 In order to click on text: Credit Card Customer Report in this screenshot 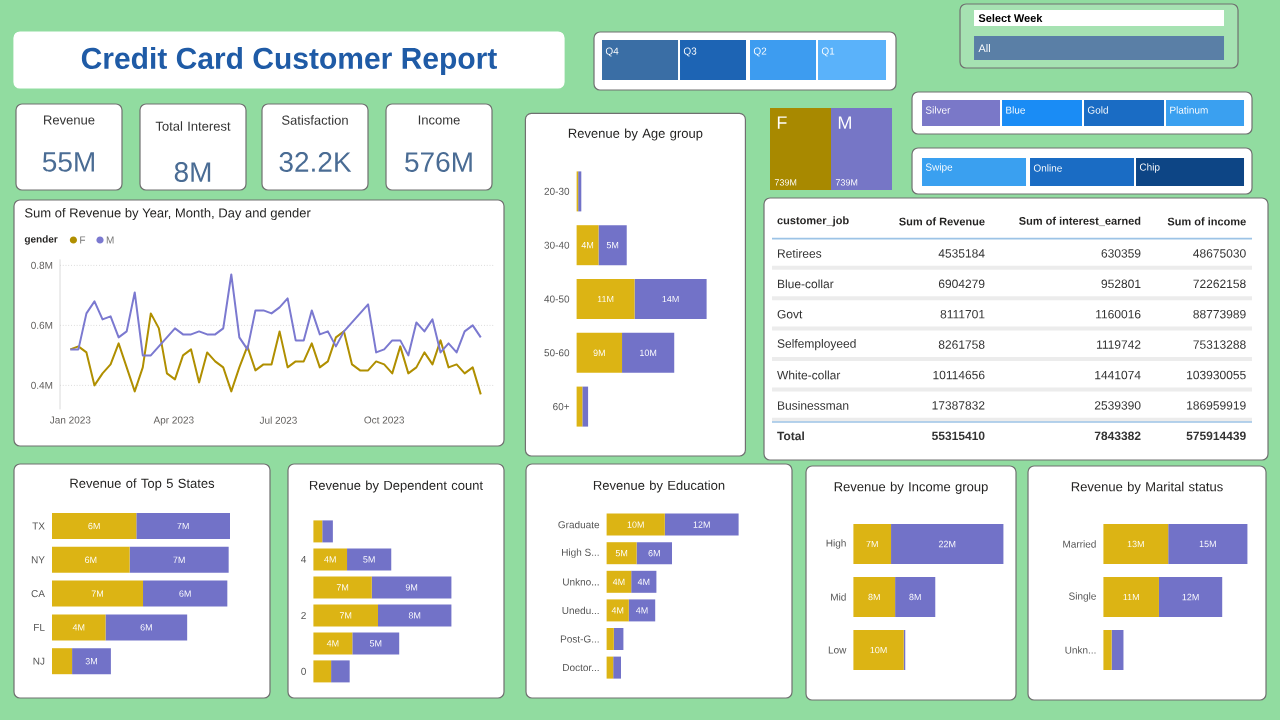, I will do `click(289, 61)`.